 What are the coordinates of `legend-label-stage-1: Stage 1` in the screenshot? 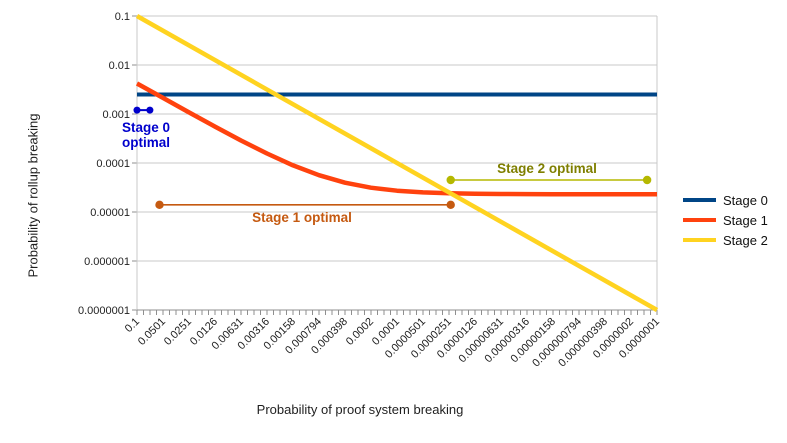 It's located at (745, 220).